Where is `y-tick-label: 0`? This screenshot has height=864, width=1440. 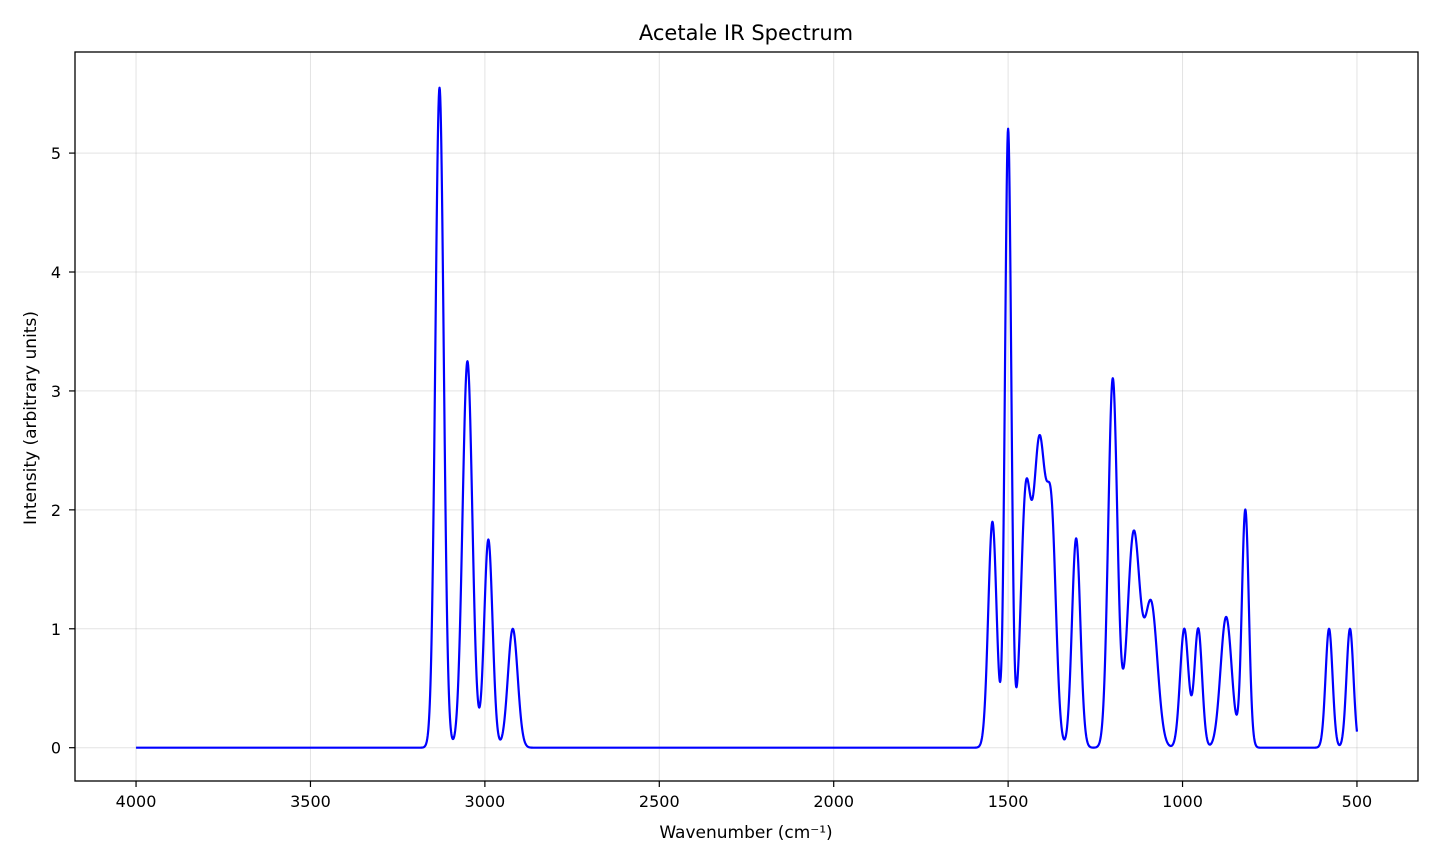 y-tick-label: 0 is located at coordinates (56, 748).